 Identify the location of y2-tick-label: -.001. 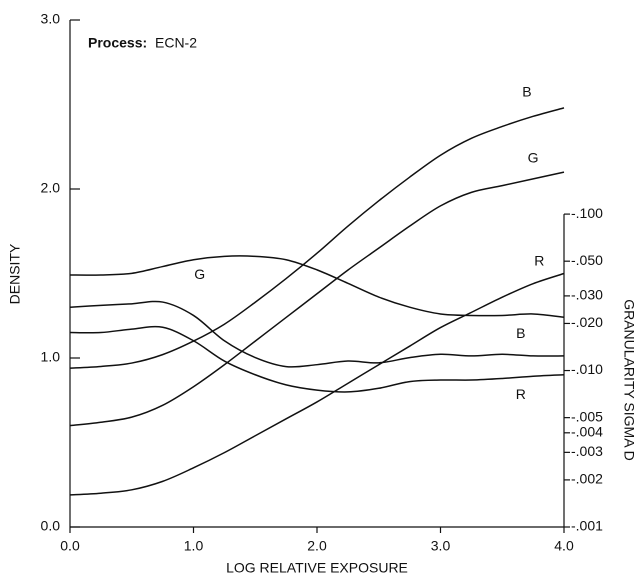
(587, 526).